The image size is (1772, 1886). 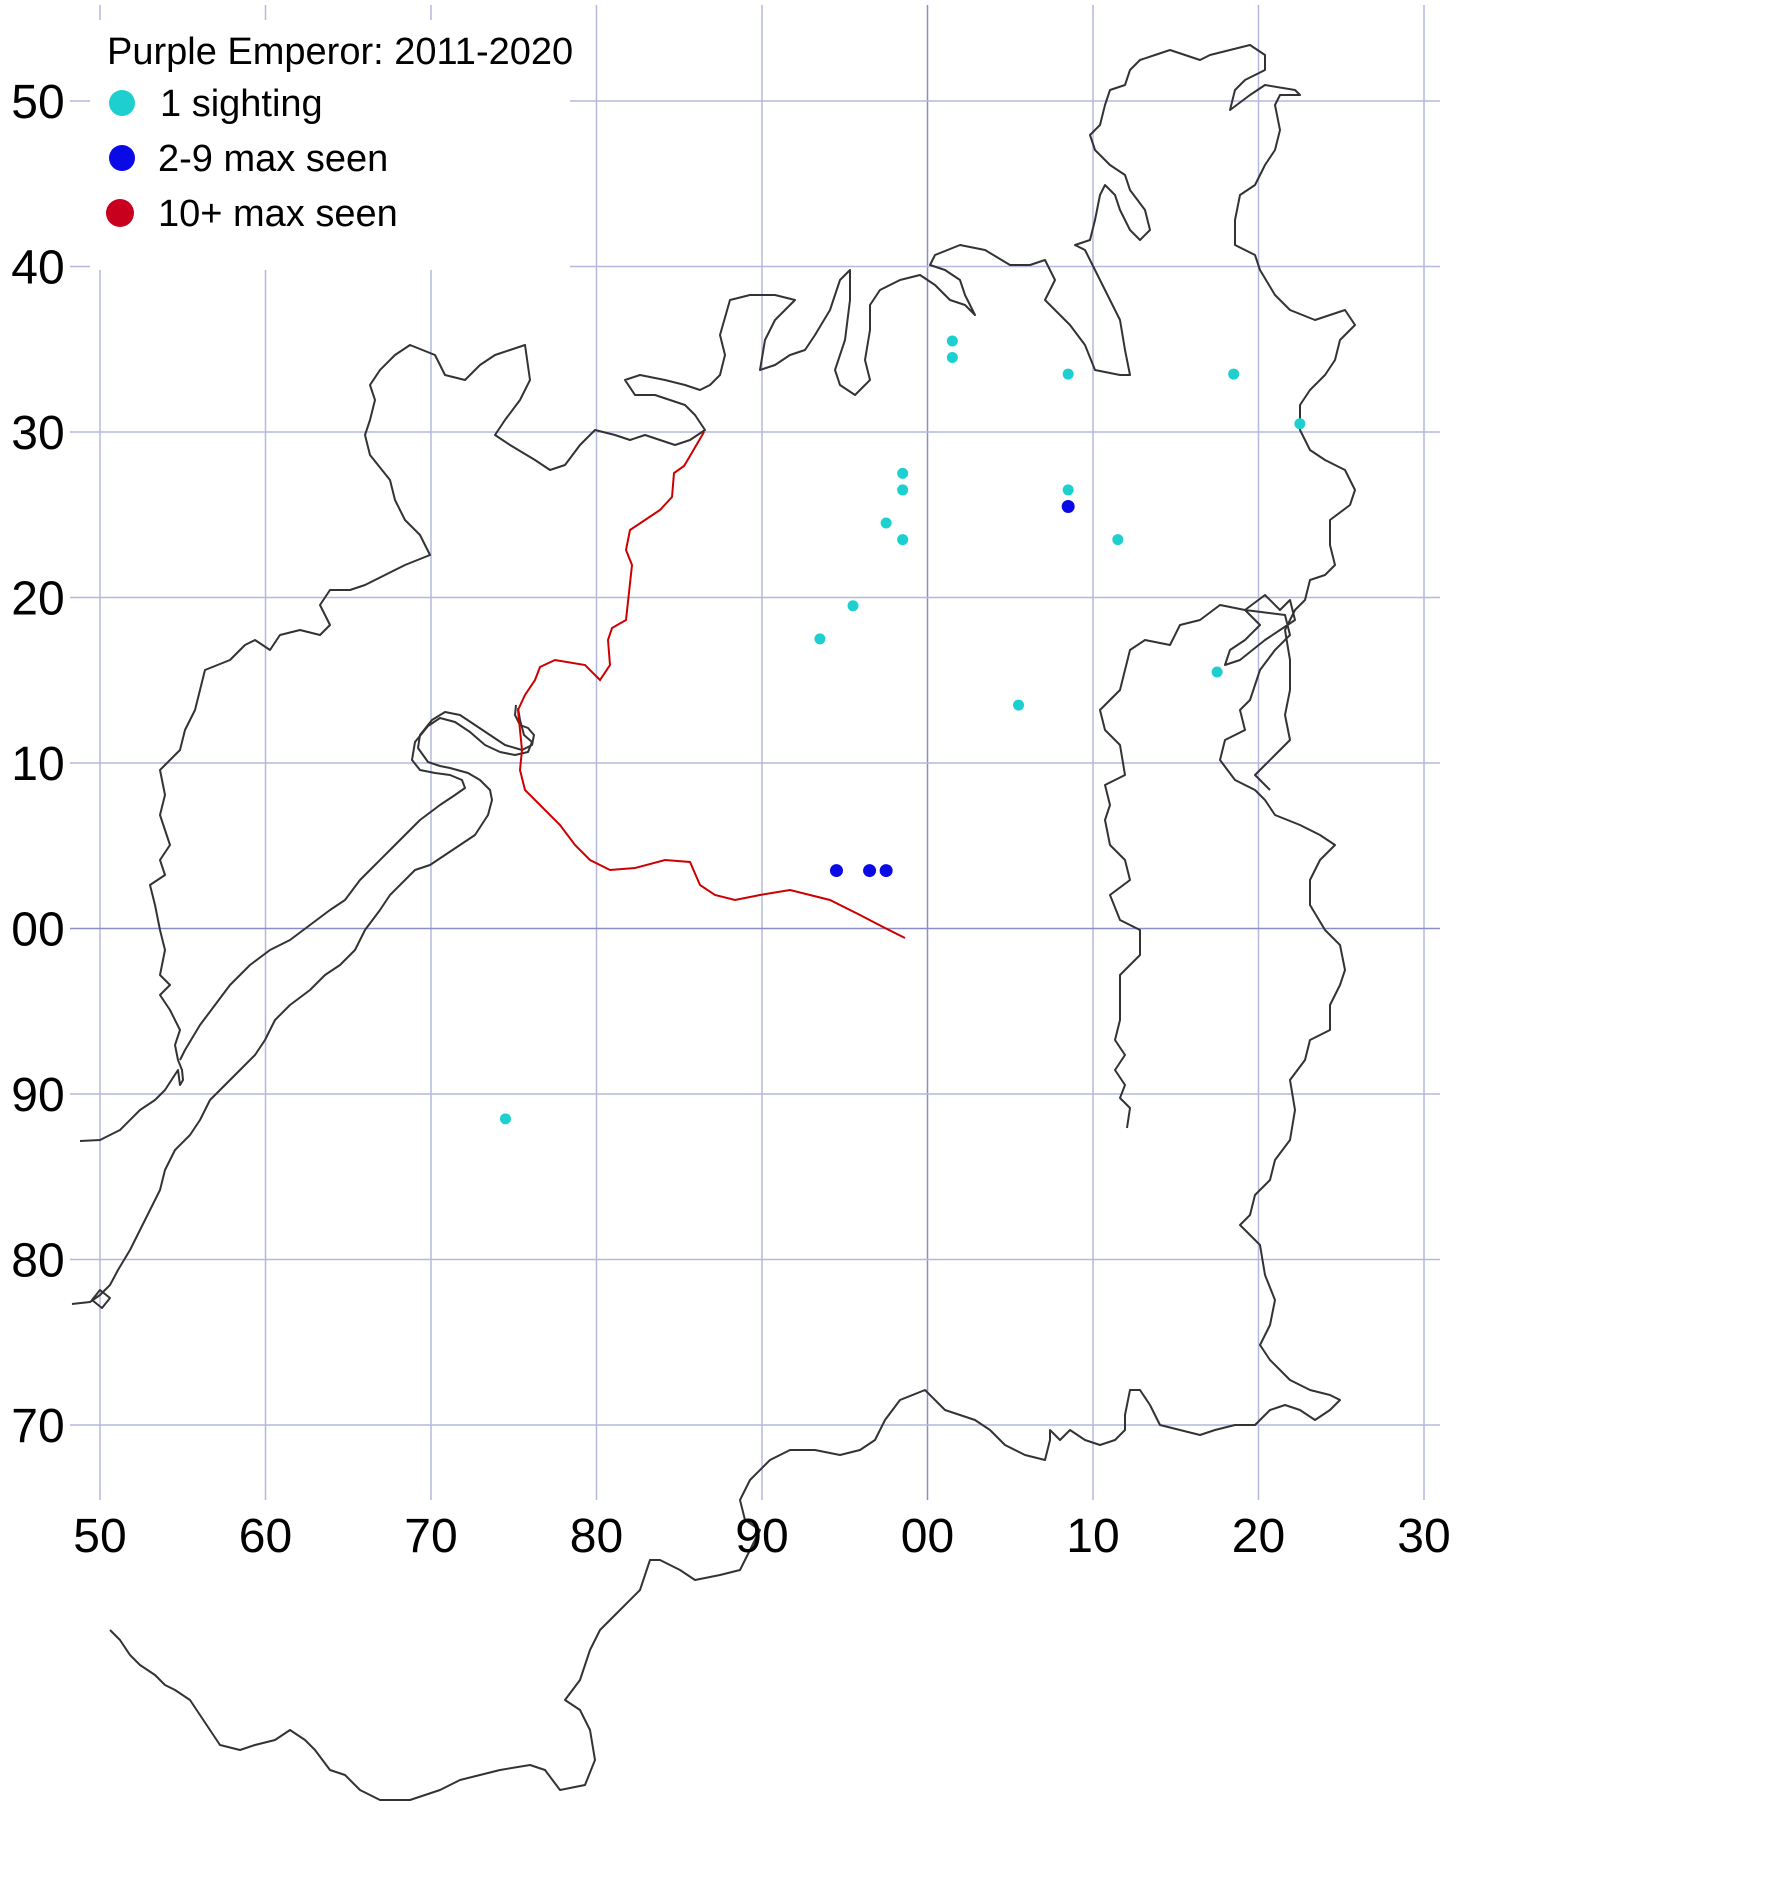 I want to click on x-tick-label: 80, so click(x=596, y=1536).